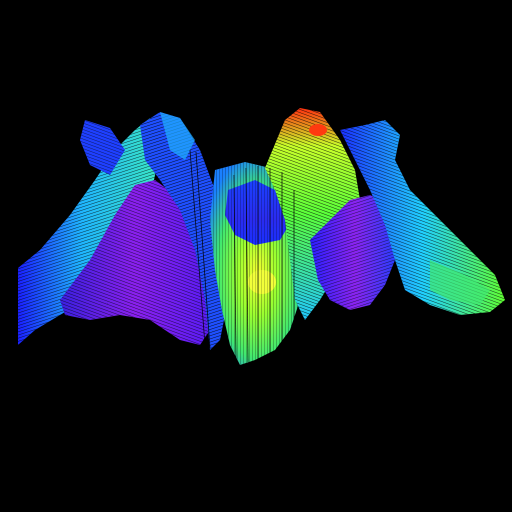  I want to click on wire-ribs, so click(242, 256).